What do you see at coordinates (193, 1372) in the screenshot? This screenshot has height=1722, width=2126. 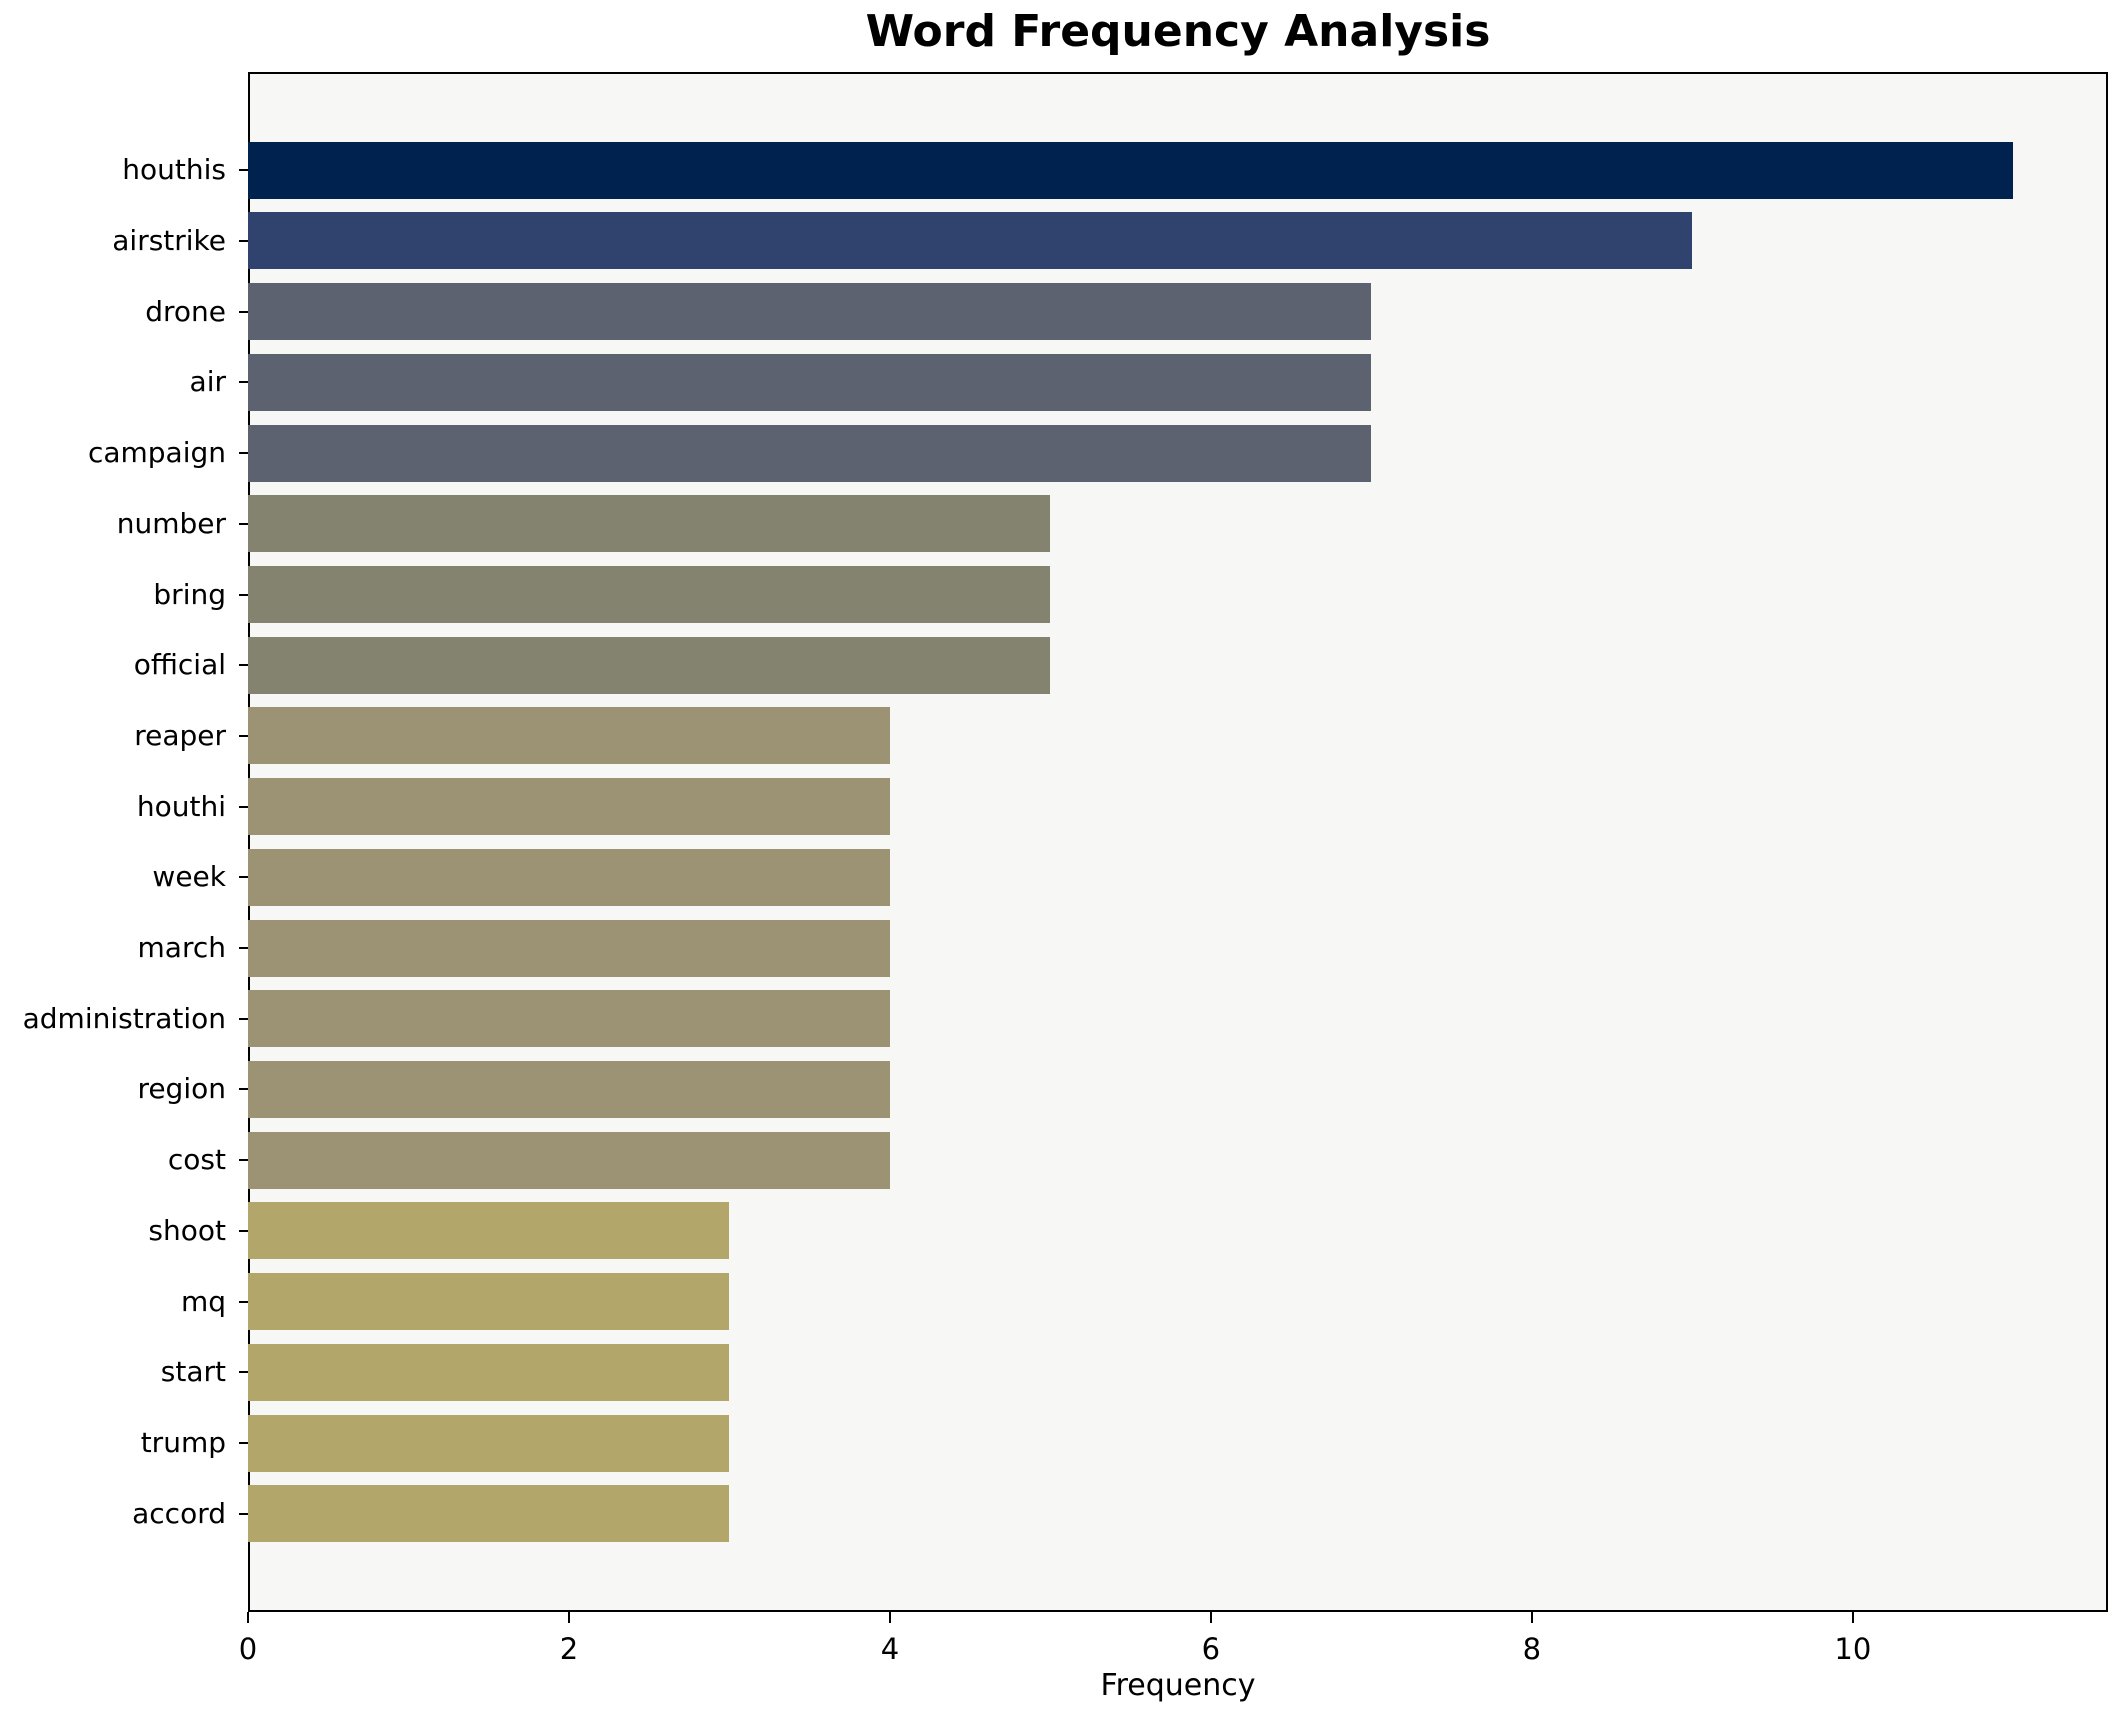 I see `y-tick-label-start: start` at bounding box center [193, 1372].